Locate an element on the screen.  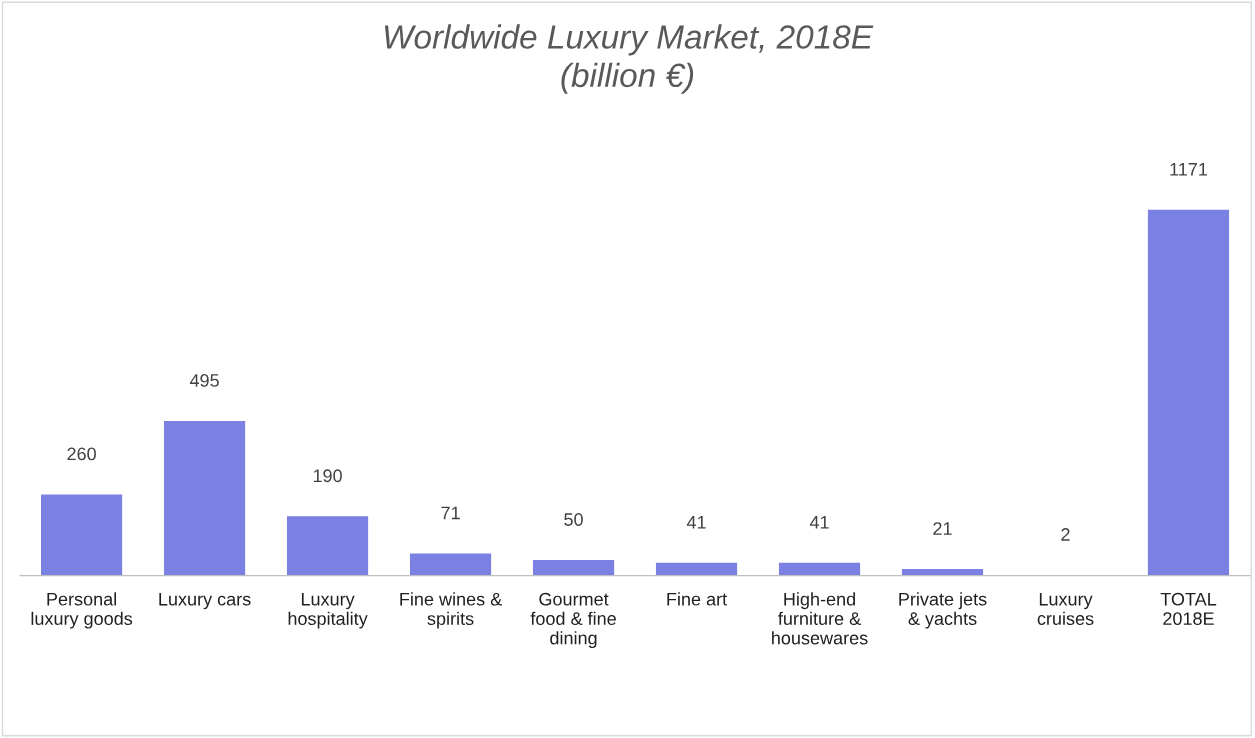
data-label: 495 is located at coordinates (204, 380).